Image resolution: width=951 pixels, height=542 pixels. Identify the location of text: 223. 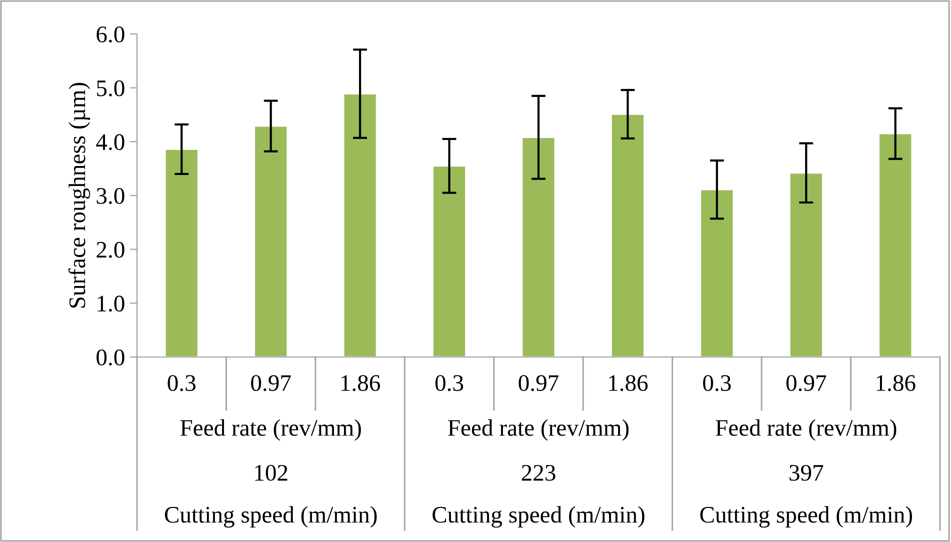
(539, 472).